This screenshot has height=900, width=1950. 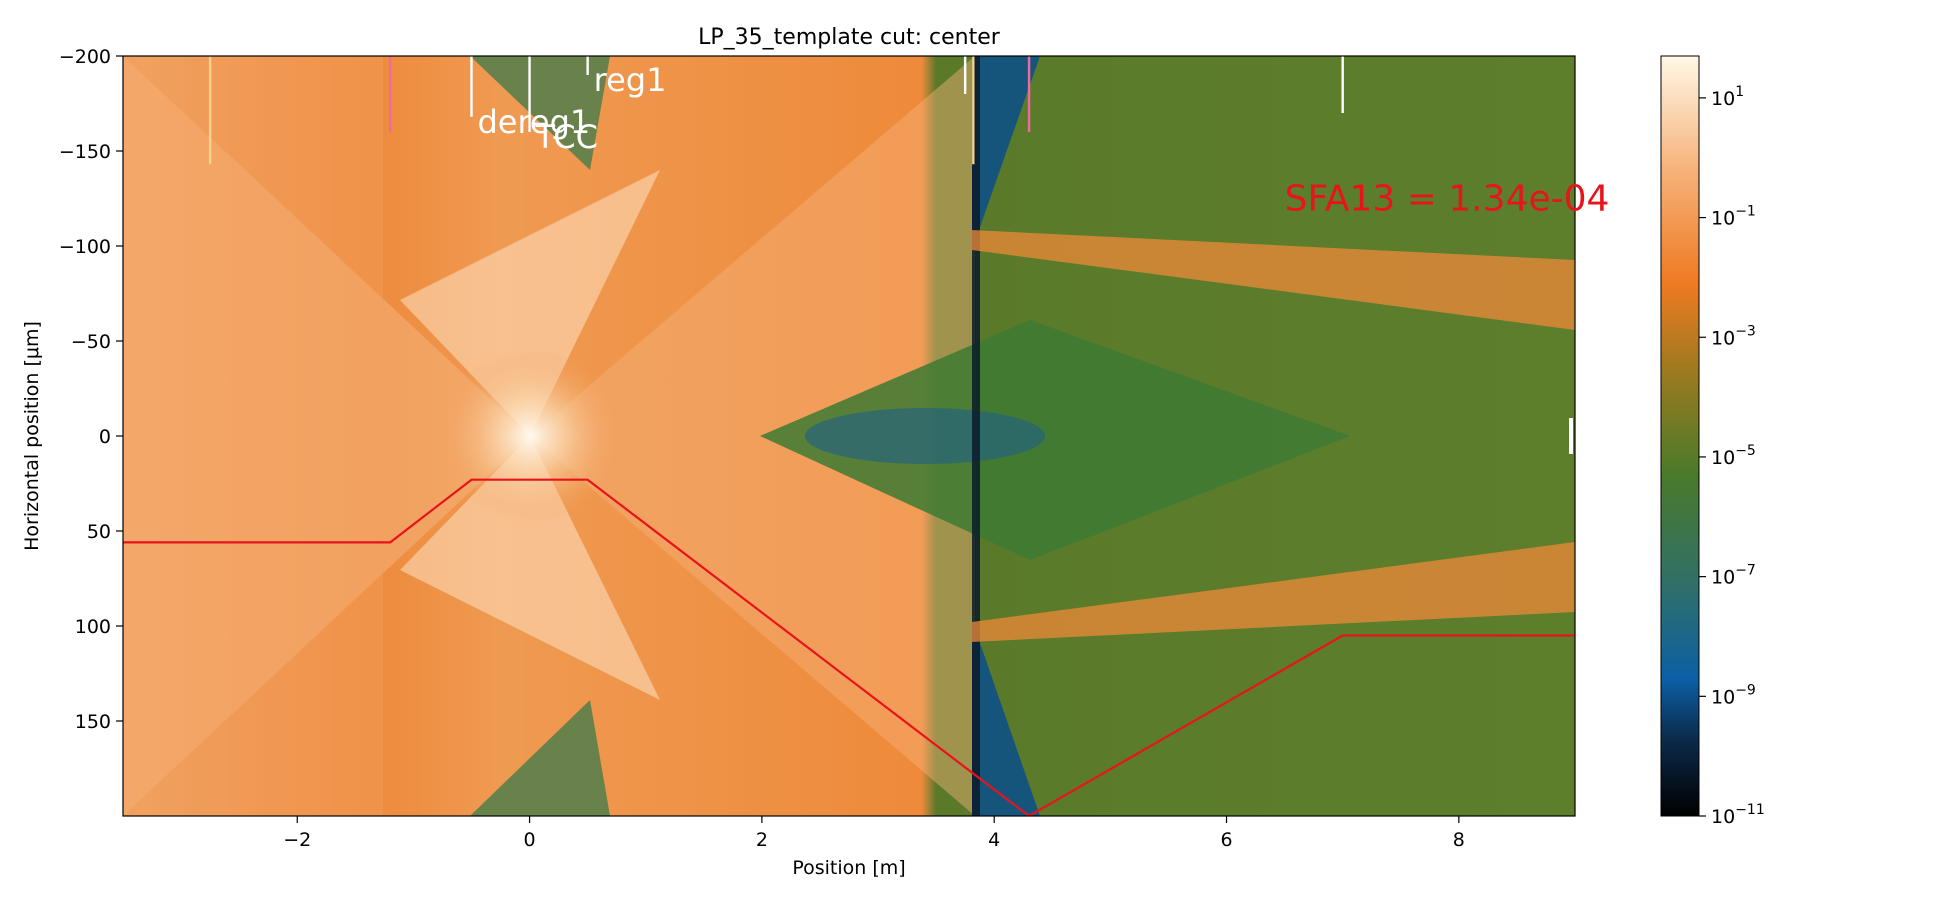 What do you see at coordinates (1006, 153) in the screenshot?
I see `edge-shadow-top` at bounding box center [1006, 153].